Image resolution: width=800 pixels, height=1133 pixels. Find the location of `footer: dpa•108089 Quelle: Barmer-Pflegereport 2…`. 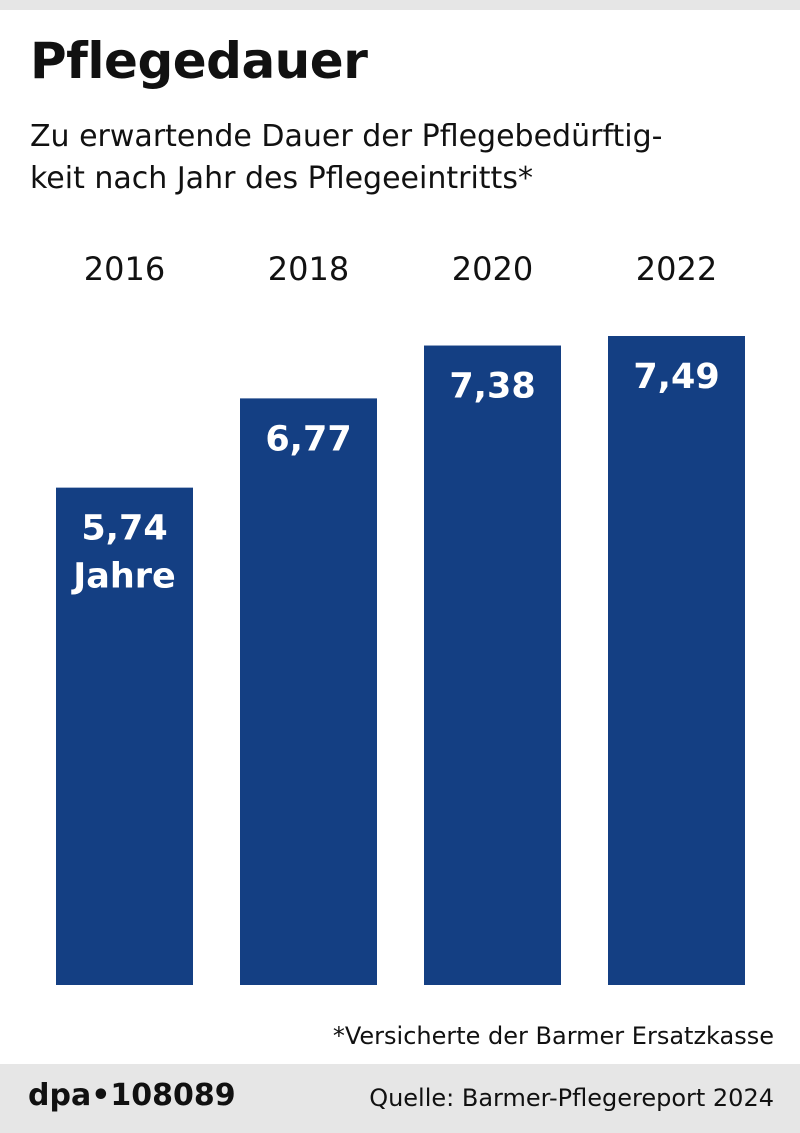

footer: dpa•108089 Quelle: Barmer-Pflegereport 2… is located at coordinates (400, 1098).